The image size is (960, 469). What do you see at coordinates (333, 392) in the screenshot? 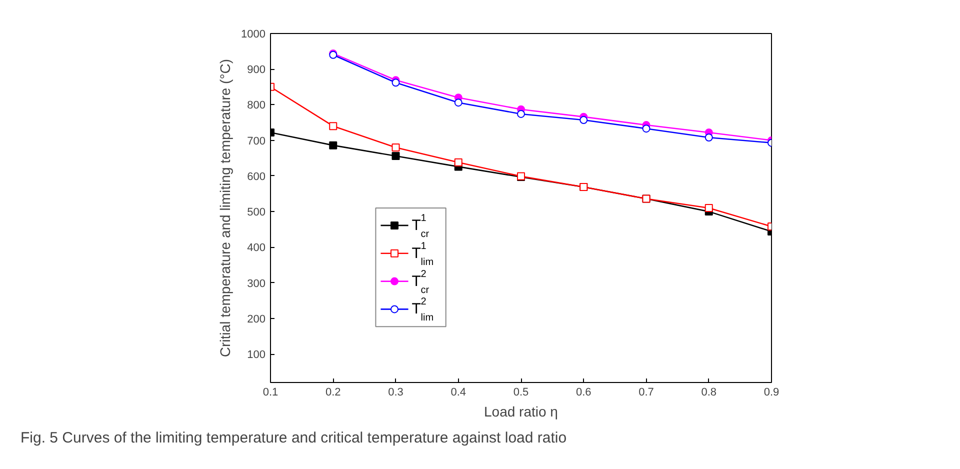
I see `x-tick-label: 0.2` at bounding box center [333, 392].